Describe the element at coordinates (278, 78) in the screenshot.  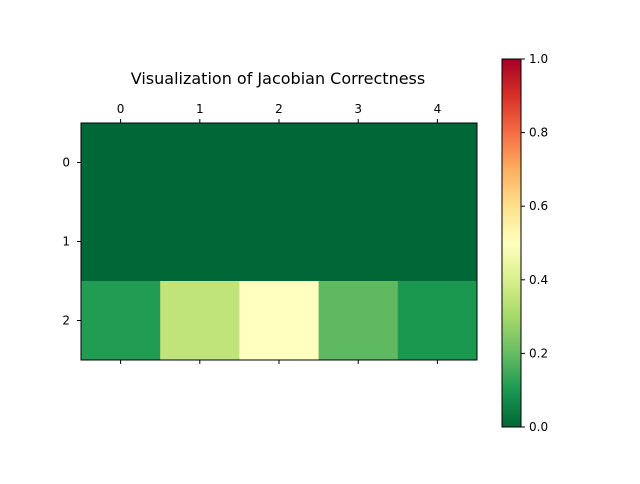
I see `chart-title: Visualization of Jacobian Correctness` at that location.